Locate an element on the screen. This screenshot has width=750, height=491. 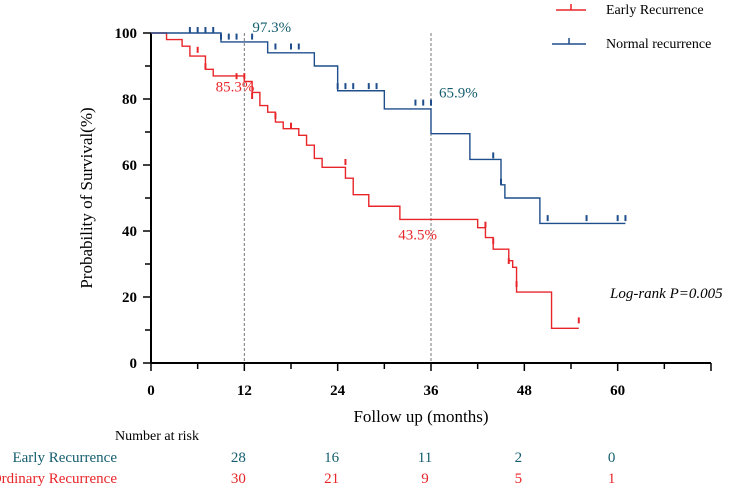
risk-value: 11 is located at coordinates (425, 458).